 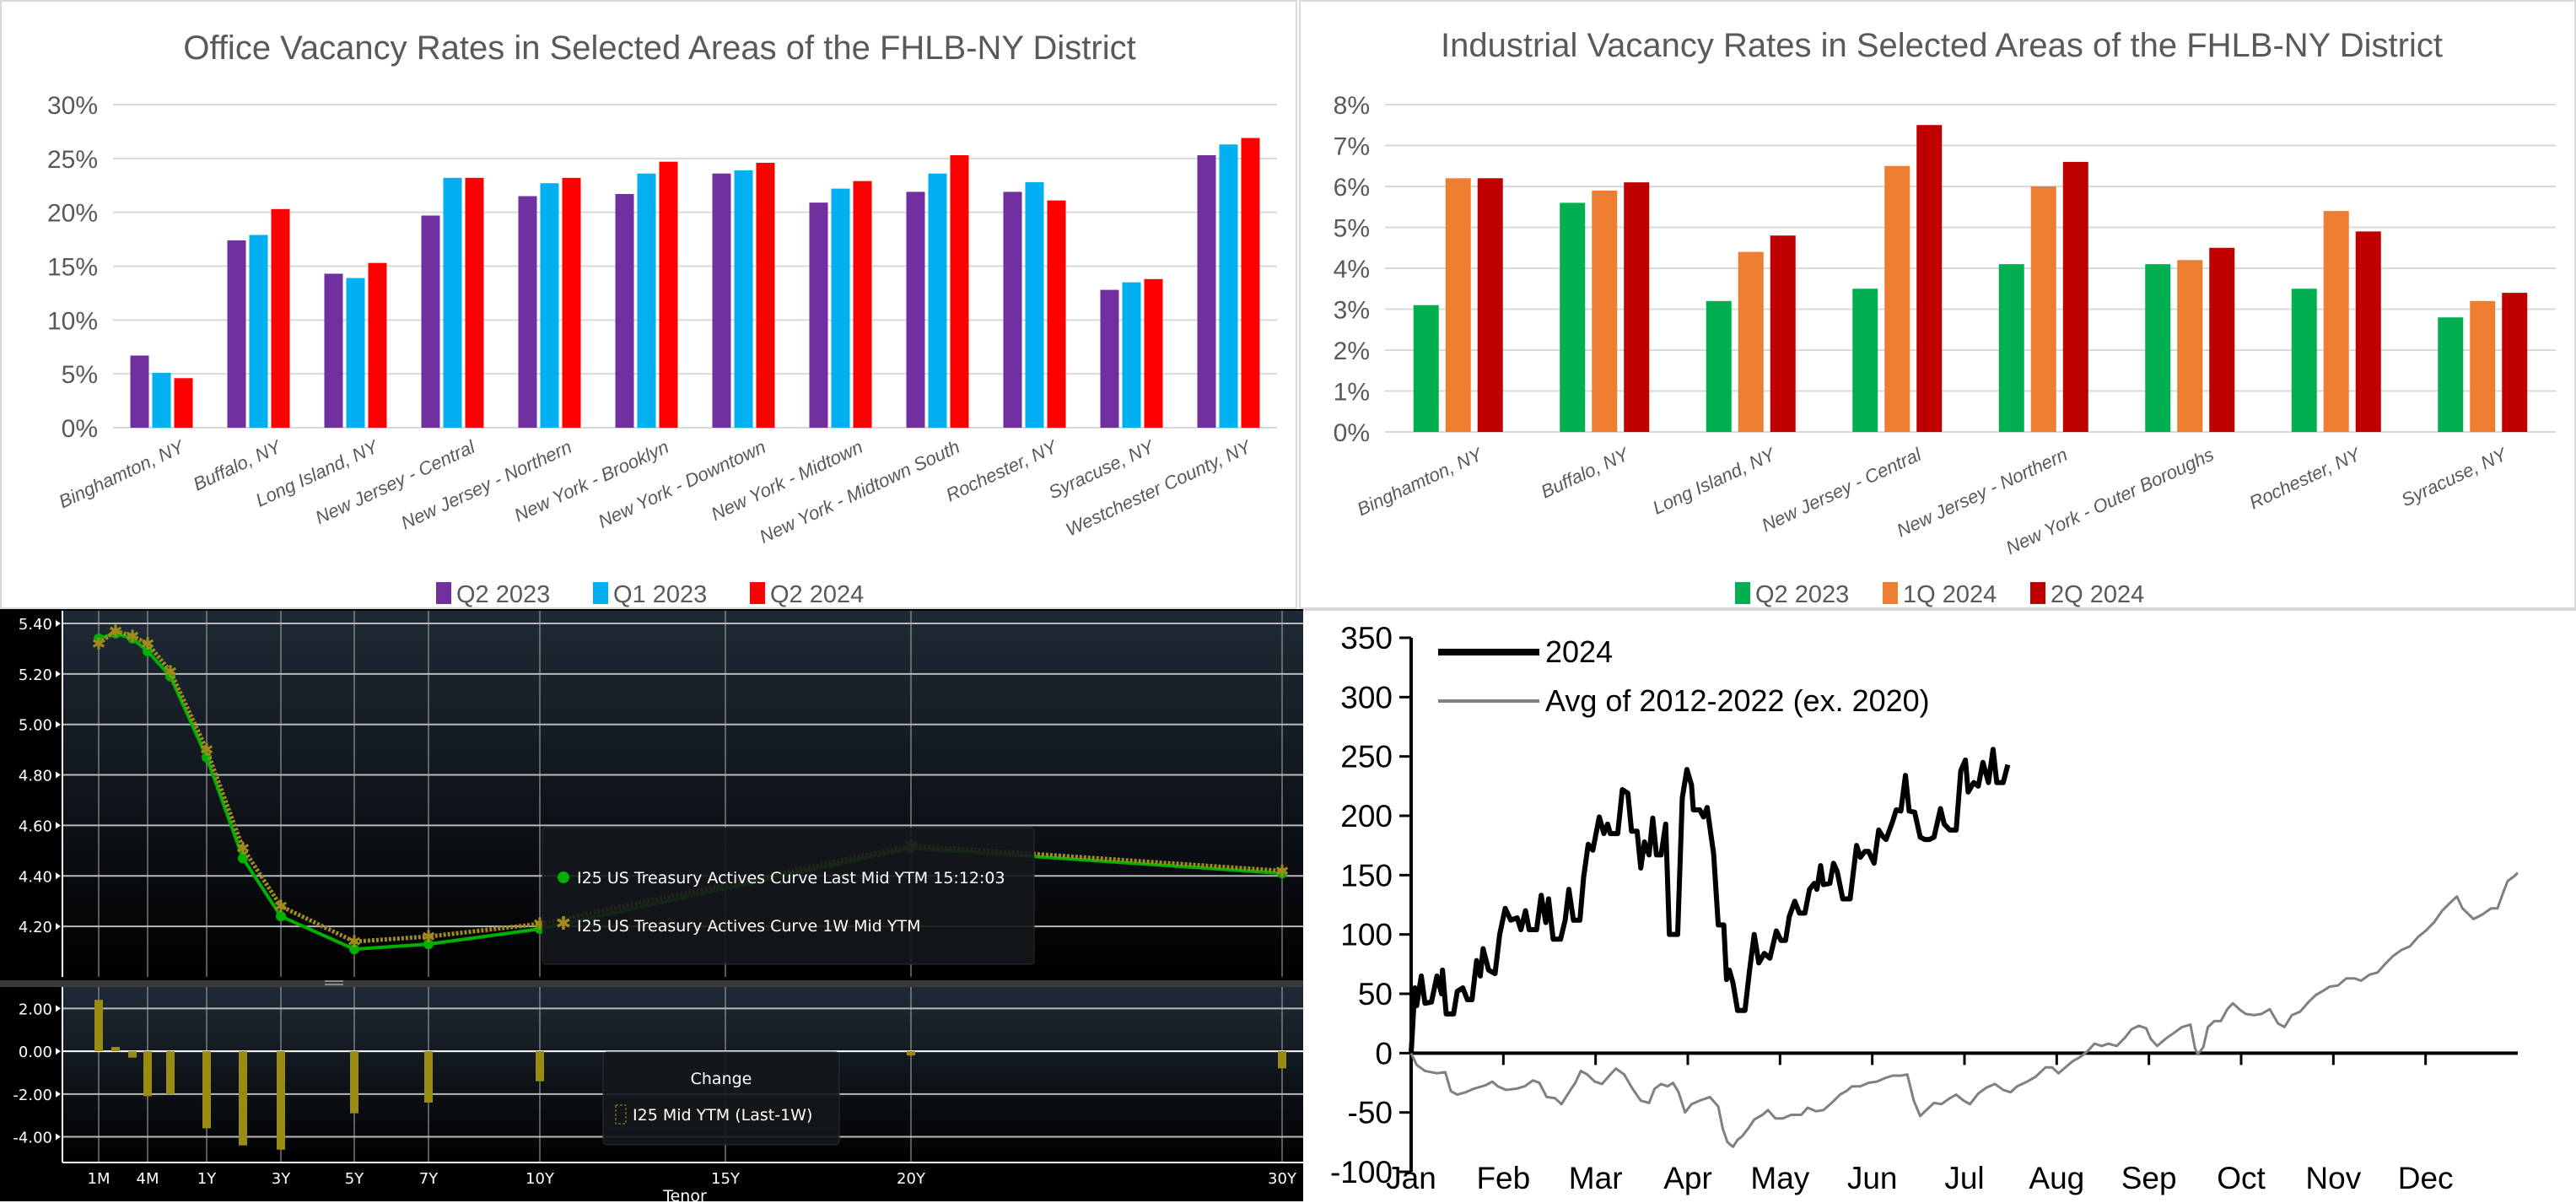 I want to click on x-tick-label: Mar, so click(x=1596, y=1178).